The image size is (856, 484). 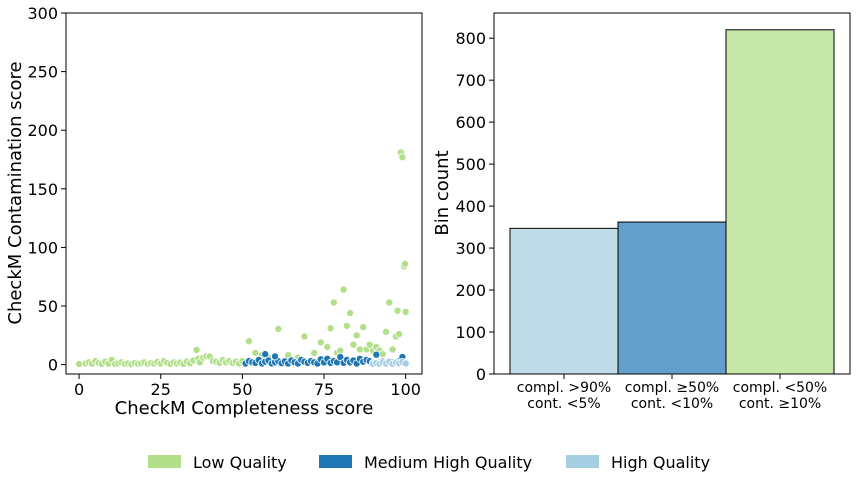 What do you see at coordinates (780, 396) in the screenshot?
I see `bar-x-tick-label: compl. <50% cont. ≥10%` at bounding box center [780, 396].